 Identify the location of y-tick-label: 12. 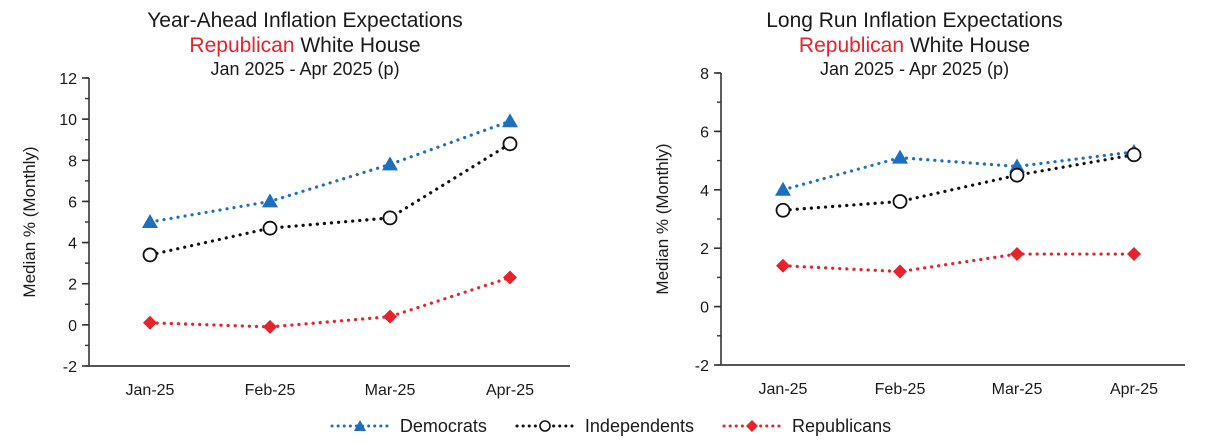
(68, 79).